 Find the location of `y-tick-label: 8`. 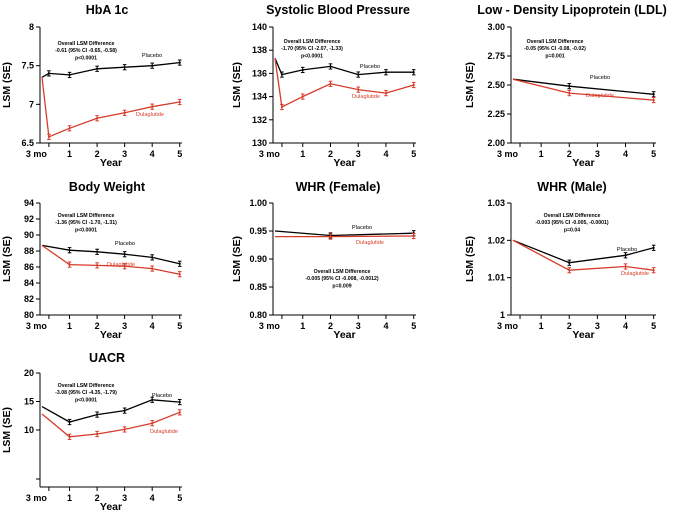

y-tick-label: 8 is located at coordinates (31, 27).